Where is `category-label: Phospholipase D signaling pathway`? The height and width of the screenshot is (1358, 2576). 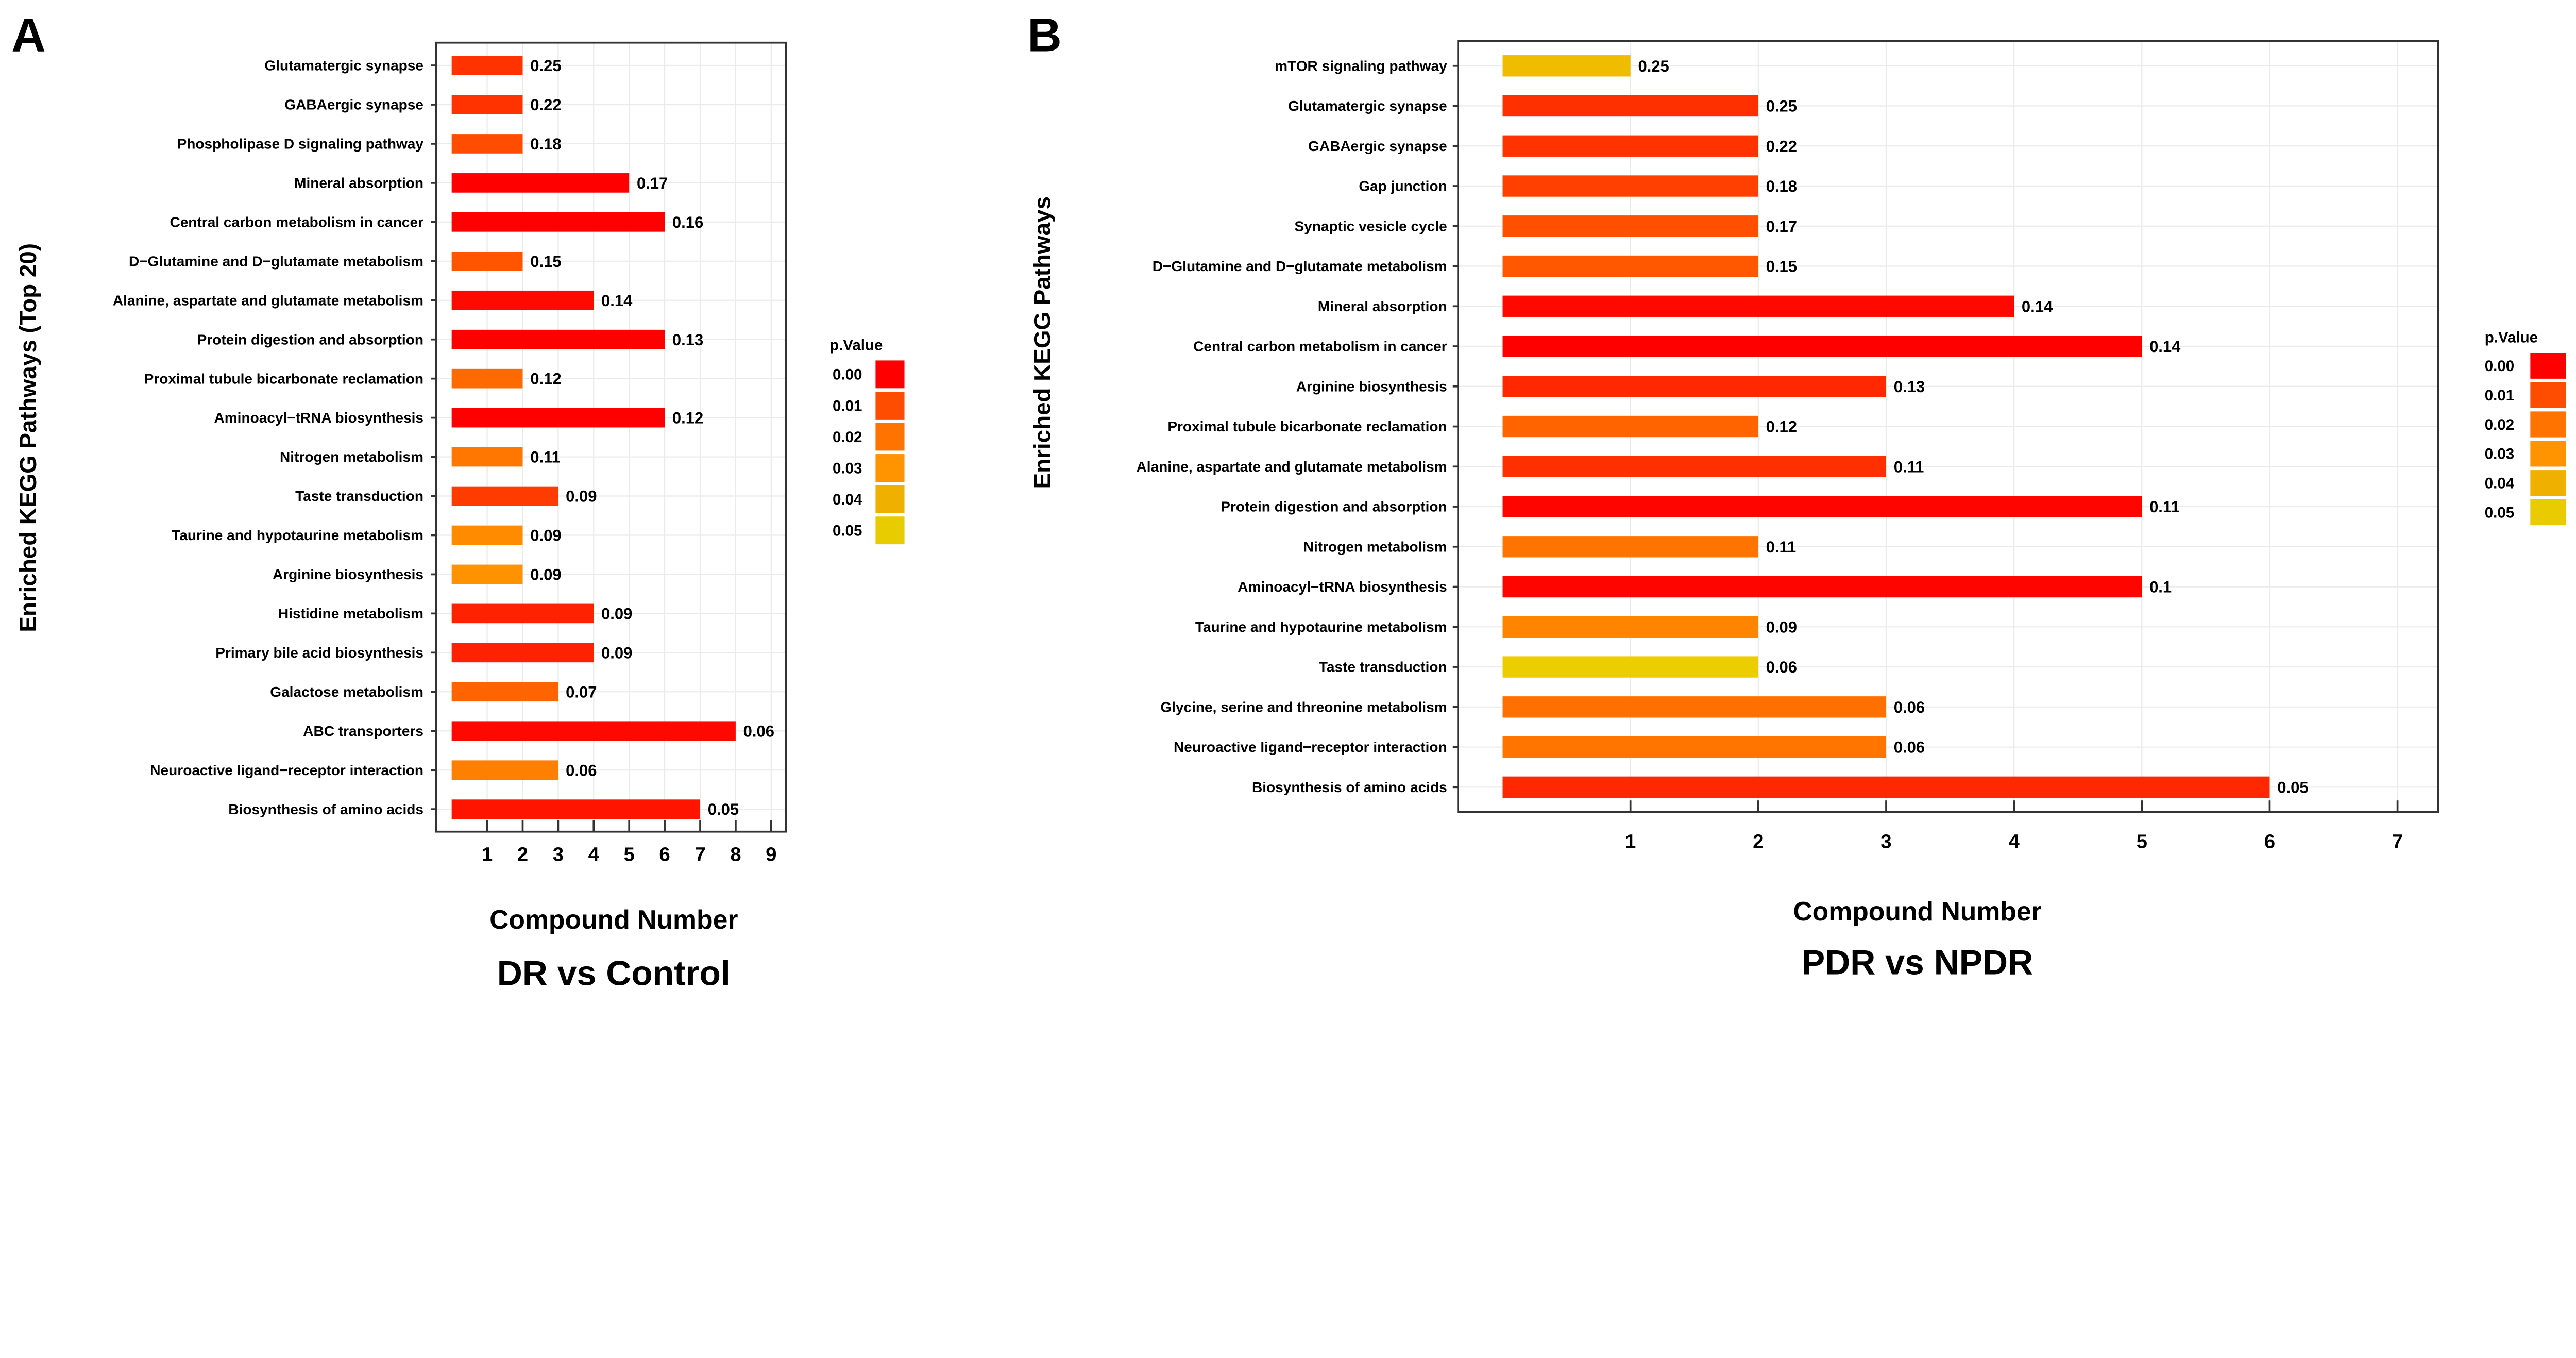
category-label: Phospholipase D signaling pathway is located at coordinates (300, 144).